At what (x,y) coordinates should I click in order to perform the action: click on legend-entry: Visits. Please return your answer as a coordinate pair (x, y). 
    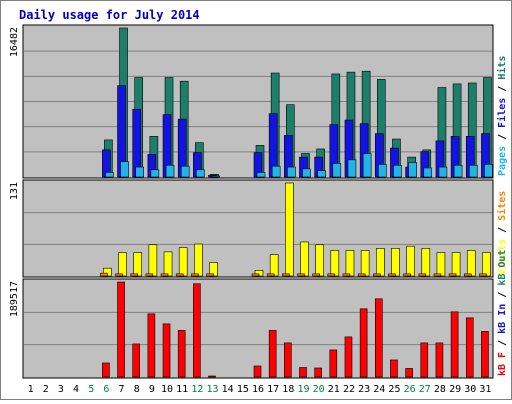
    Looking at the image, I should click on (502, 257).